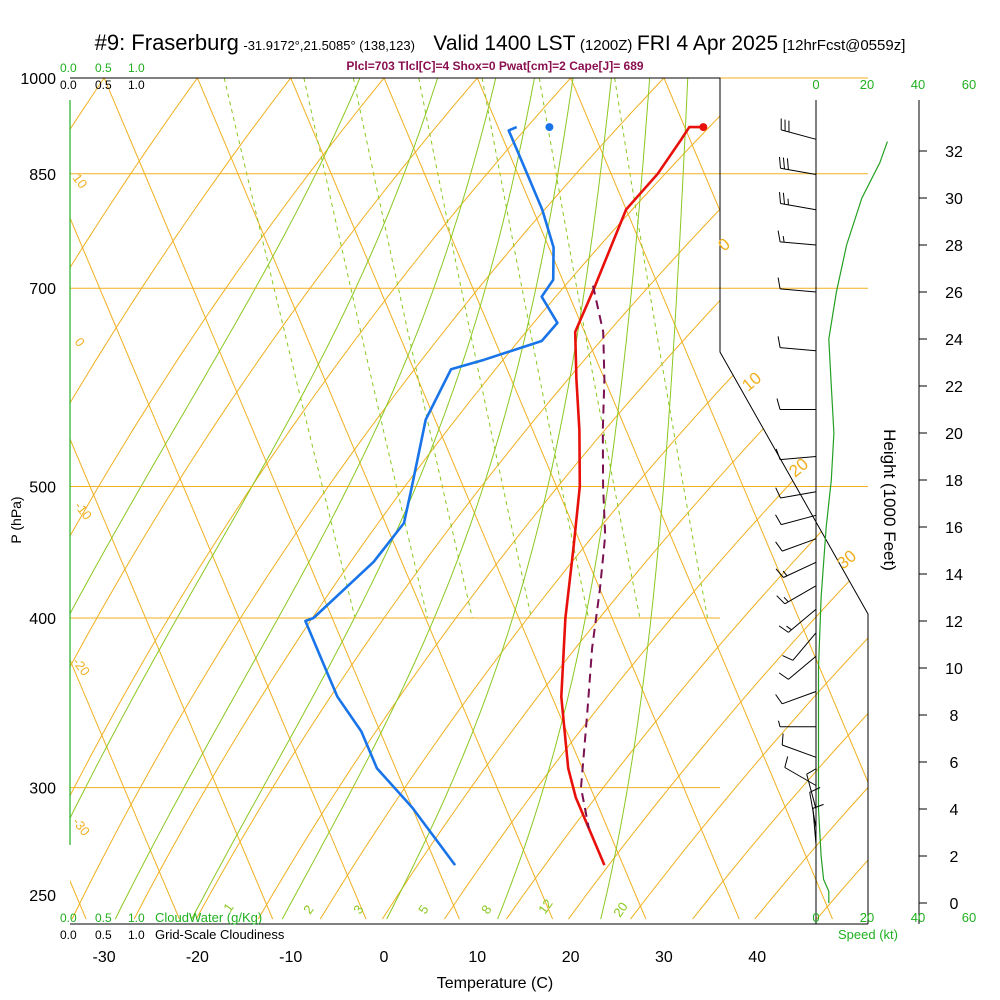 The image size is (1000, 1000). What do you see at coordinates (136, 918) in the screenshot?
I see `cloudwater-tick-bottom: 1.0` at bounding box center [136, 918].